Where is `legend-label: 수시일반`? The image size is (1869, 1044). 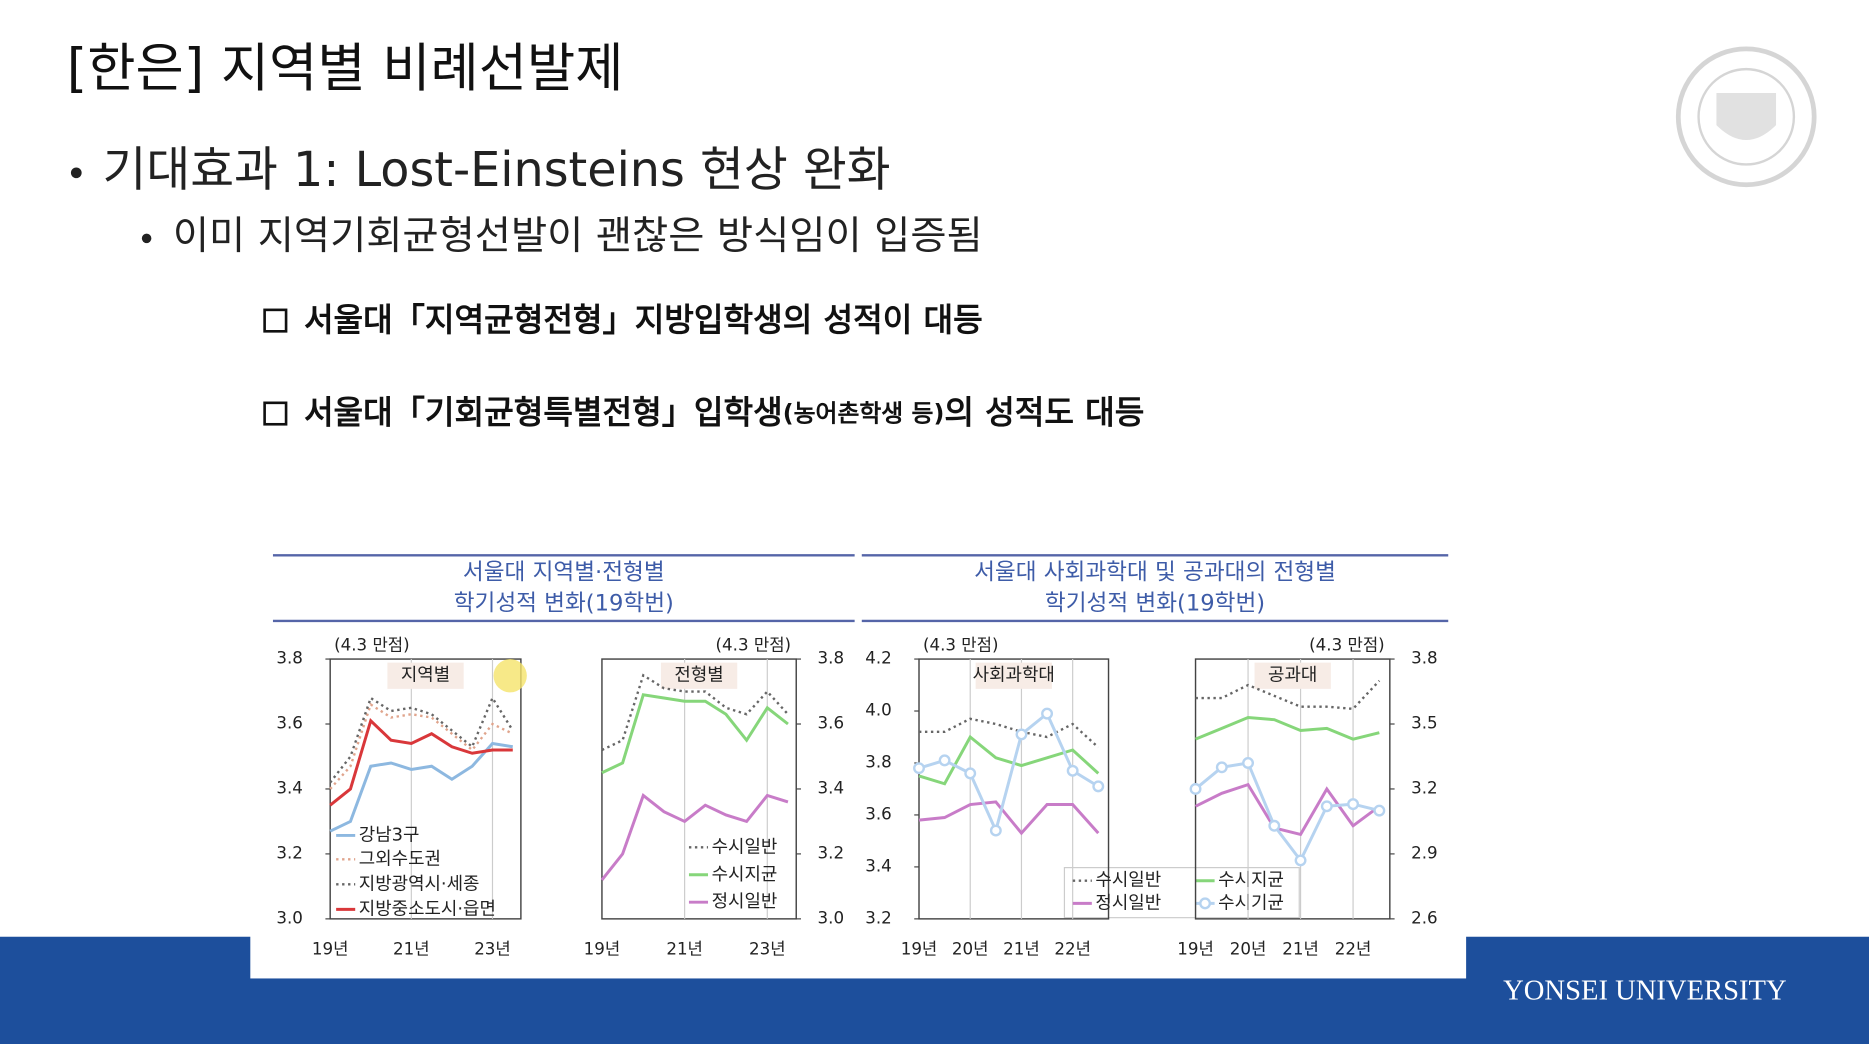 legend-label: 수시일반 is located at coordinates (745, 846).